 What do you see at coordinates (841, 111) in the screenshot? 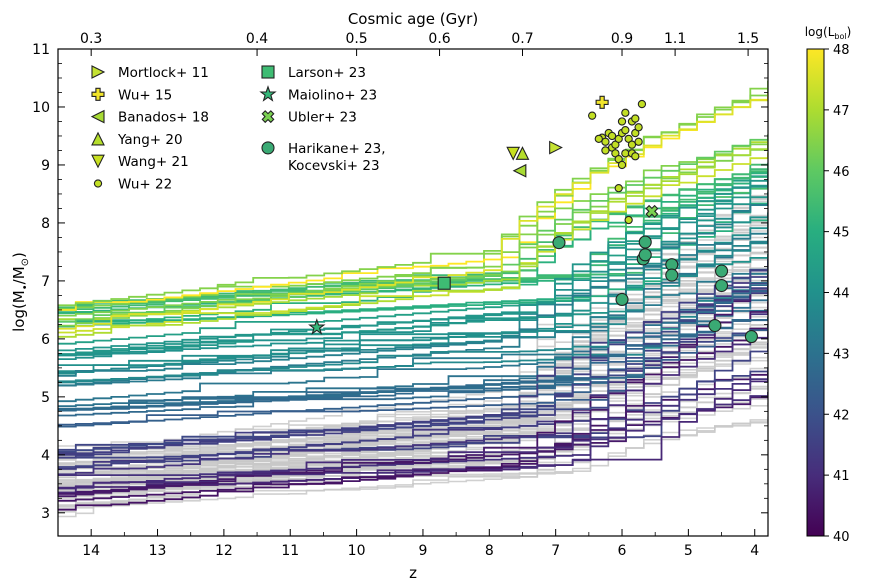
I see `colorbar-tick-label: 47` at bounding box center [841, 111].